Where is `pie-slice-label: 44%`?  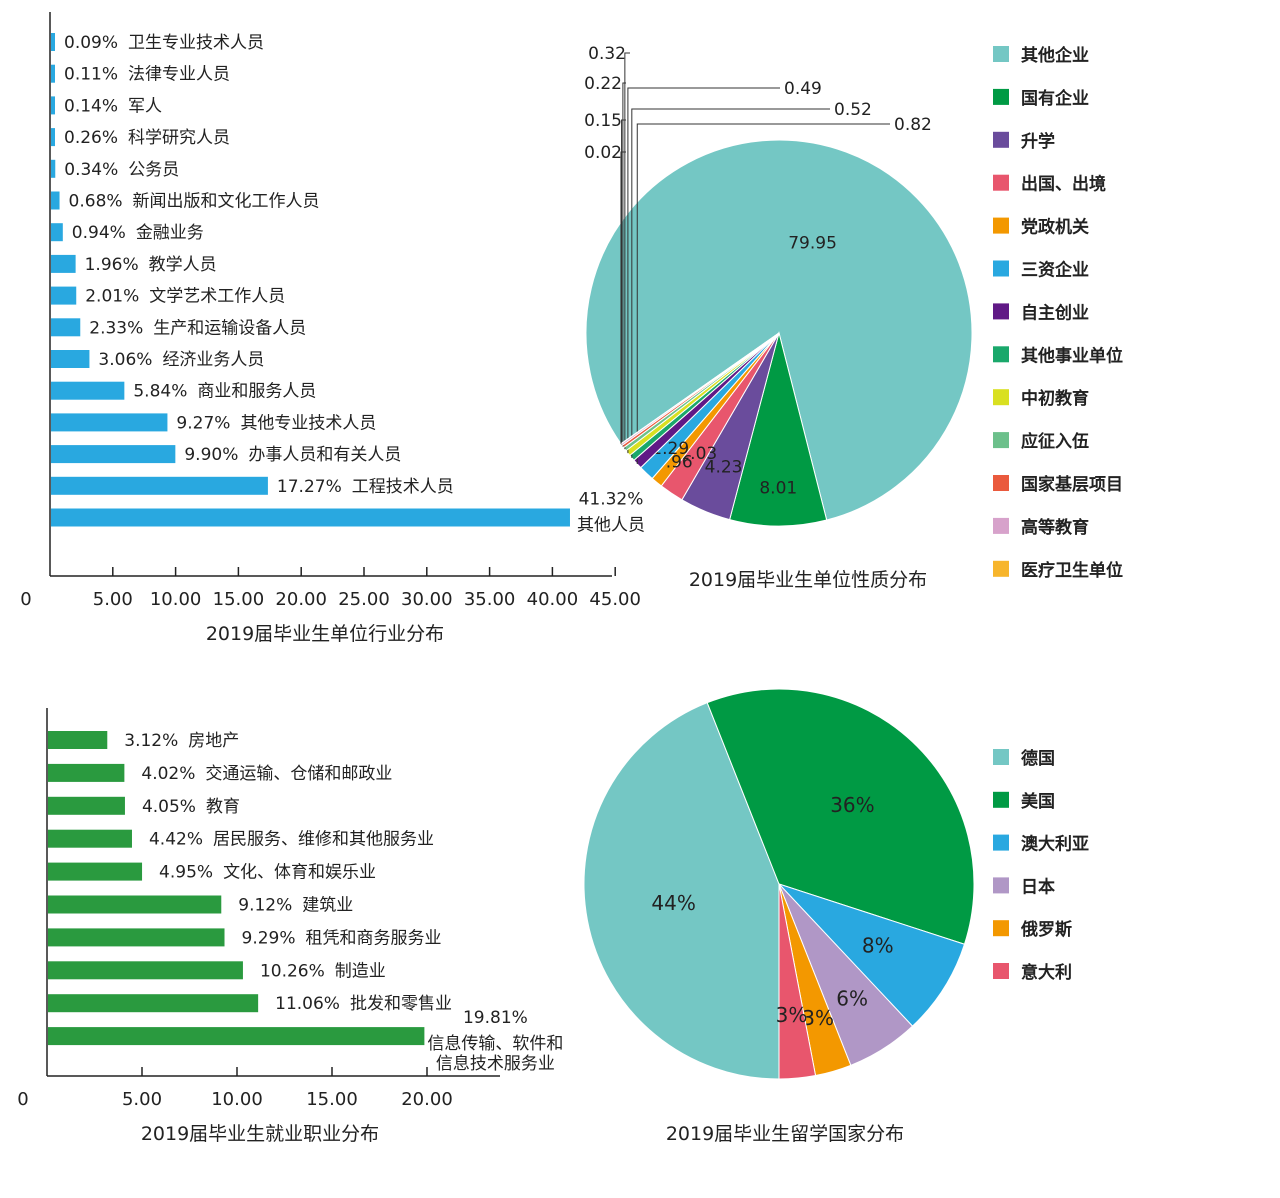 pie-slice-label: 44% is located at coordinates (673, 903).